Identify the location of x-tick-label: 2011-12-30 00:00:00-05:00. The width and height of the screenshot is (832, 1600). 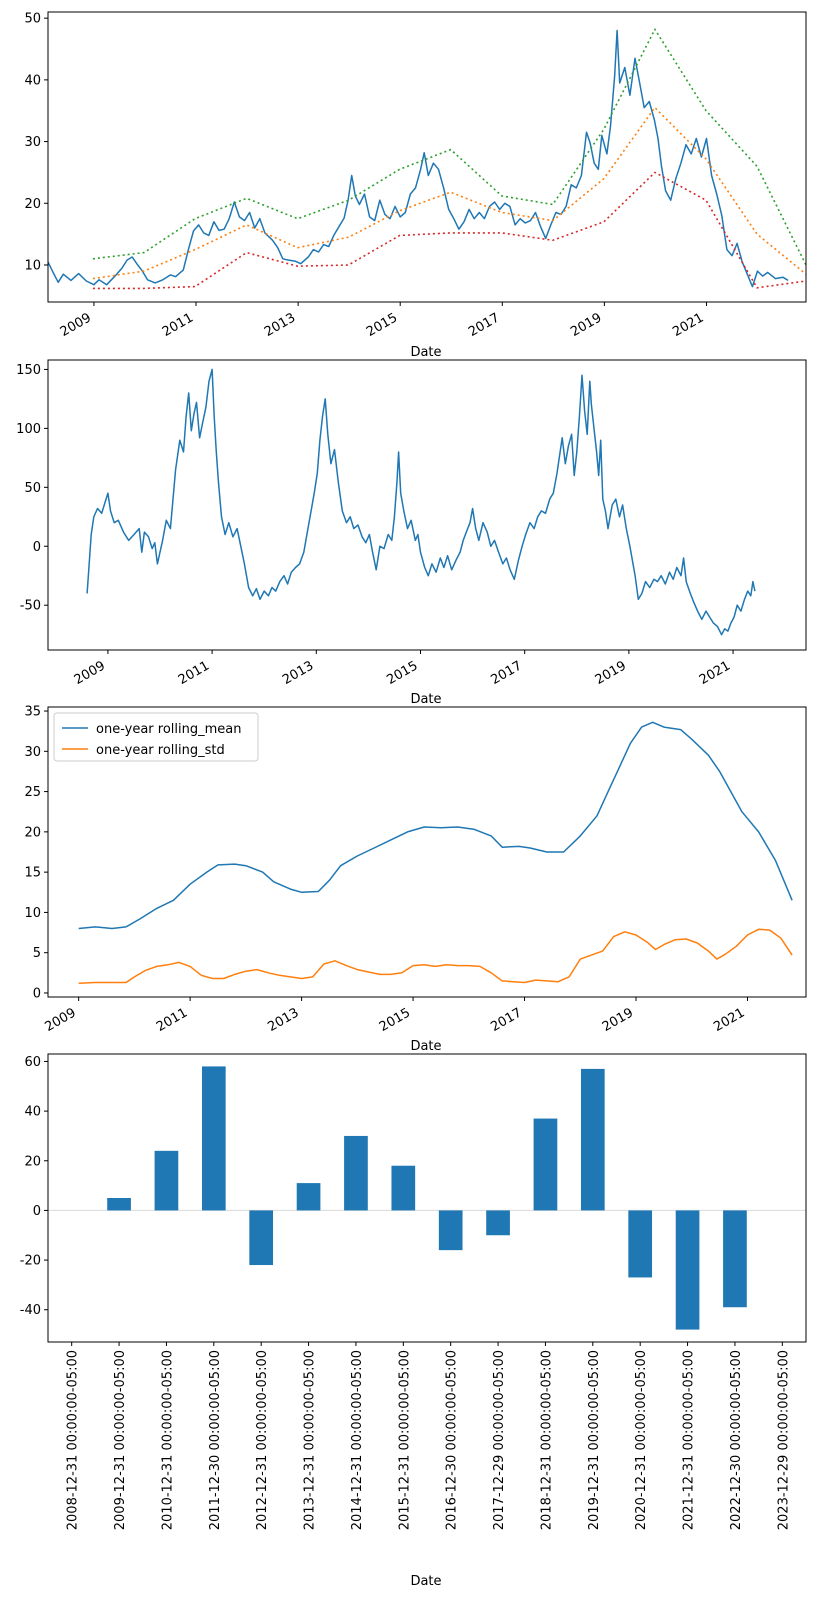
(215, 1440).